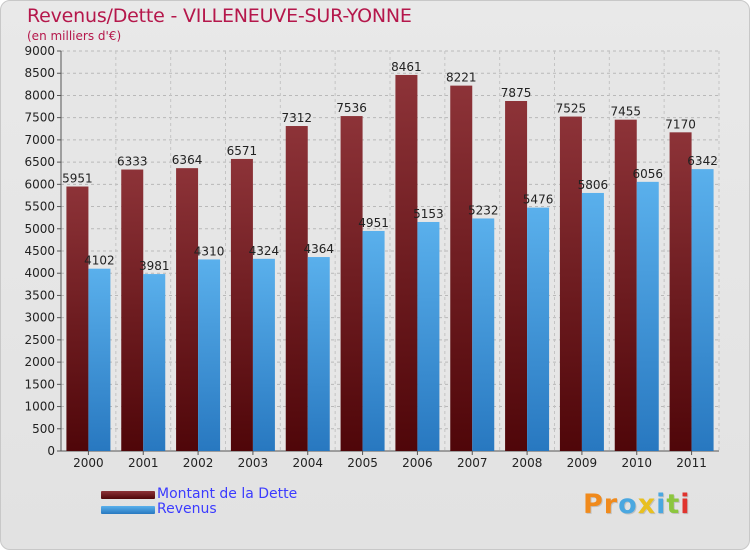 The width and height of the screenshot is (750, 550). Describe the element at coordinates (132, 162) in the screenshot. I see `data-label-dette: 6333` at that location.